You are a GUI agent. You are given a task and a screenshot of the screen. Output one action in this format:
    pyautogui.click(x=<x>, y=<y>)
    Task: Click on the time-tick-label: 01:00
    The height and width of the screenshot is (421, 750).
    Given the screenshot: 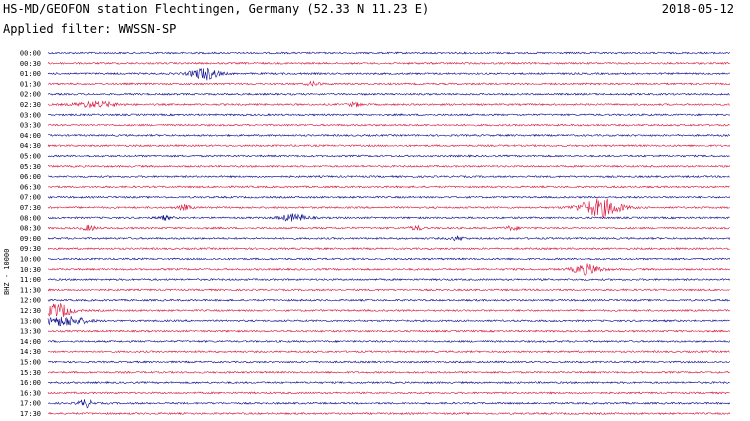 What is the action you would take?
    pyautogui.click(x=30, y=74)
    